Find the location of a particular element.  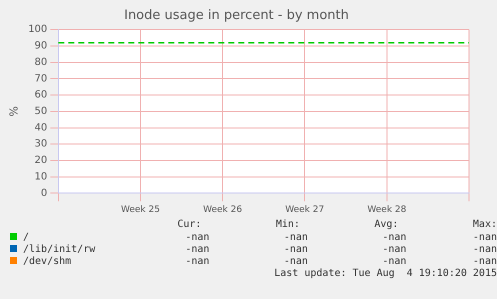

y-axis-title: % is located at coordinates (13, 111).